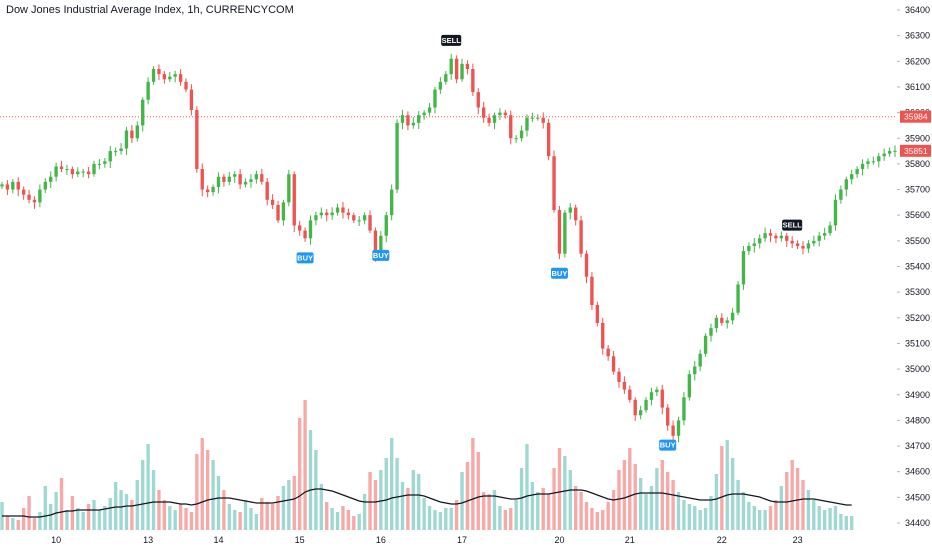 The image size is (932, 550). What do you see at coordinates (218, 540) in the screenshot?
I see `time-tick-label: 14` at bounding box center [218, 540].